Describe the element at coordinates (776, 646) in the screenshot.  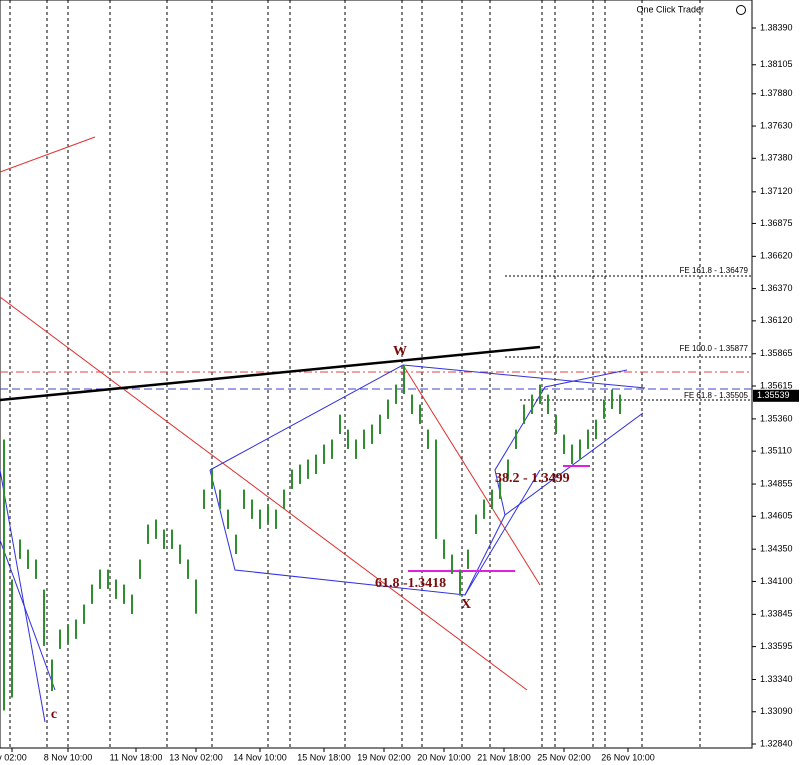
I see `y-tick-label: 1.33595` at that location.